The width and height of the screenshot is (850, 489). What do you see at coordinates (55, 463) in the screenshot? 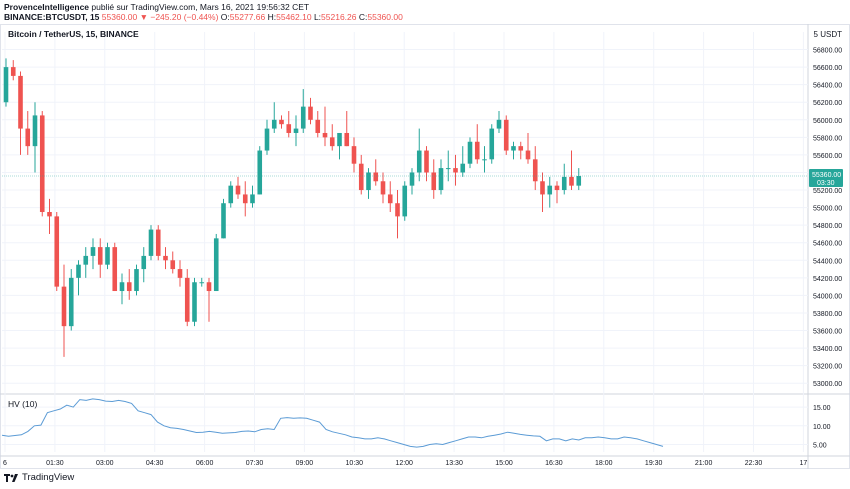
I see `time-tick-label: 01:30` at bounding box center [55, 463].